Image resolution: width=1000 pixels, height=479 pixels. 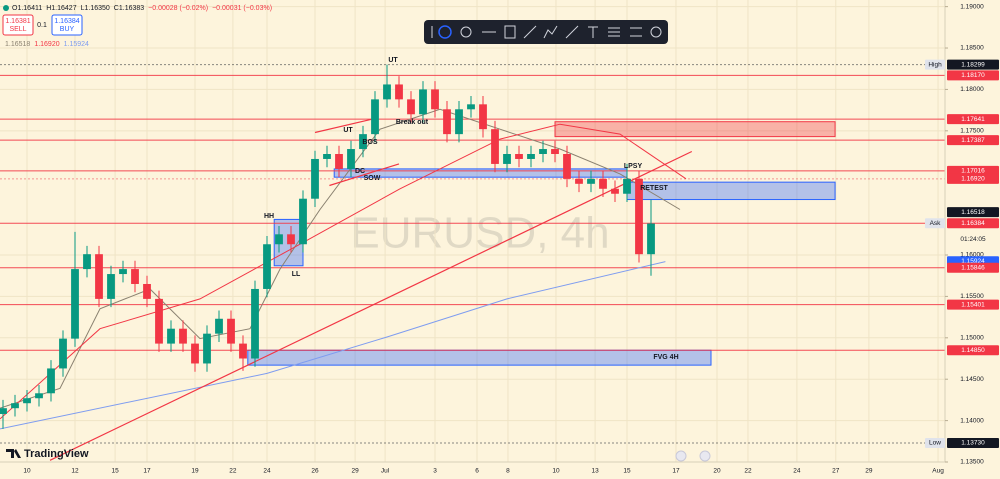 I want to click on price-label: 1.17641, so click(x=973, y=119).